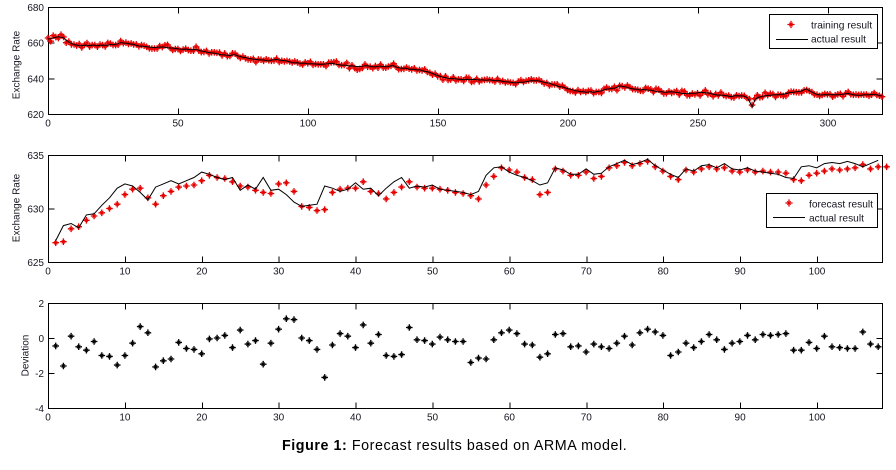 This screenshot has width=896, height=470. I want to click on svg-text: 150, so click(438, 124).